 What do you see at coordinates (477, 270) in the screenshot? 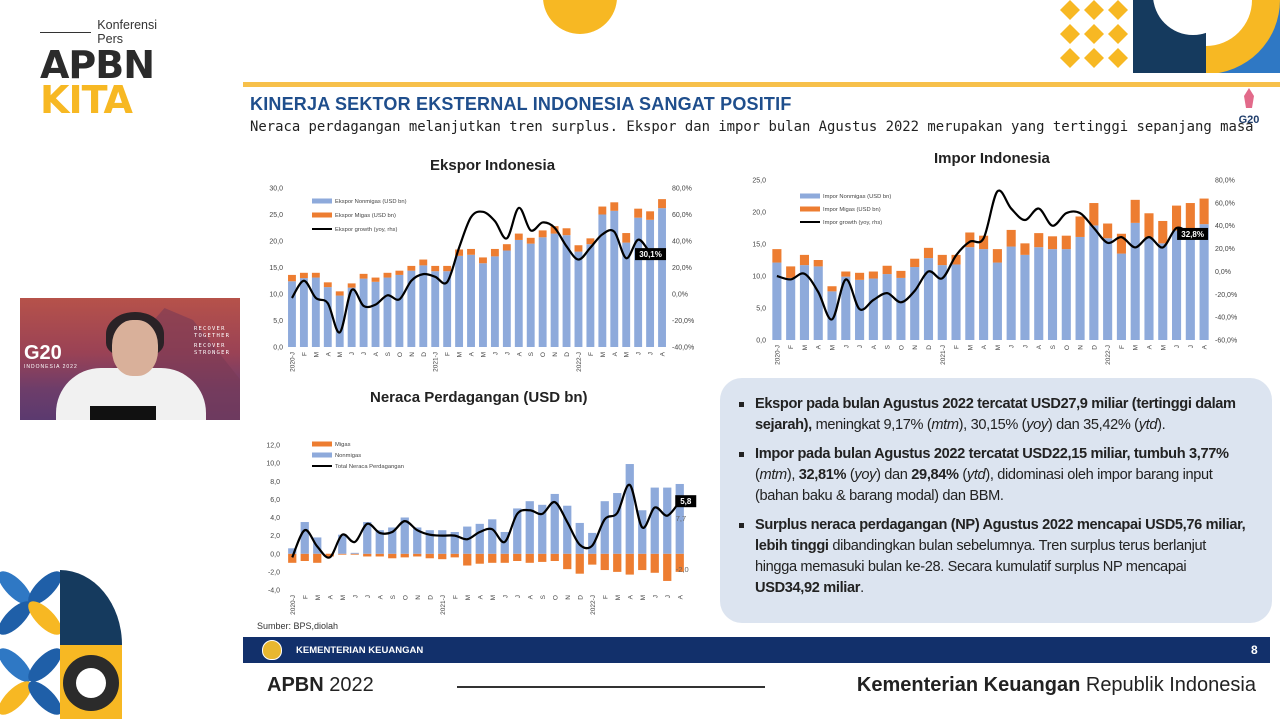
I see `growth-line` at bounding box center [477, 270].